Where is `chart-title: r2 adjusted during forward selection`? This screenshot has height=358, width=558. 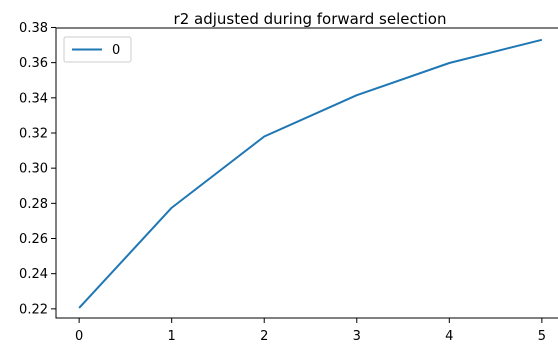
chart-title: r2 adjusted during forward selection is located at coordinates (310, 19).